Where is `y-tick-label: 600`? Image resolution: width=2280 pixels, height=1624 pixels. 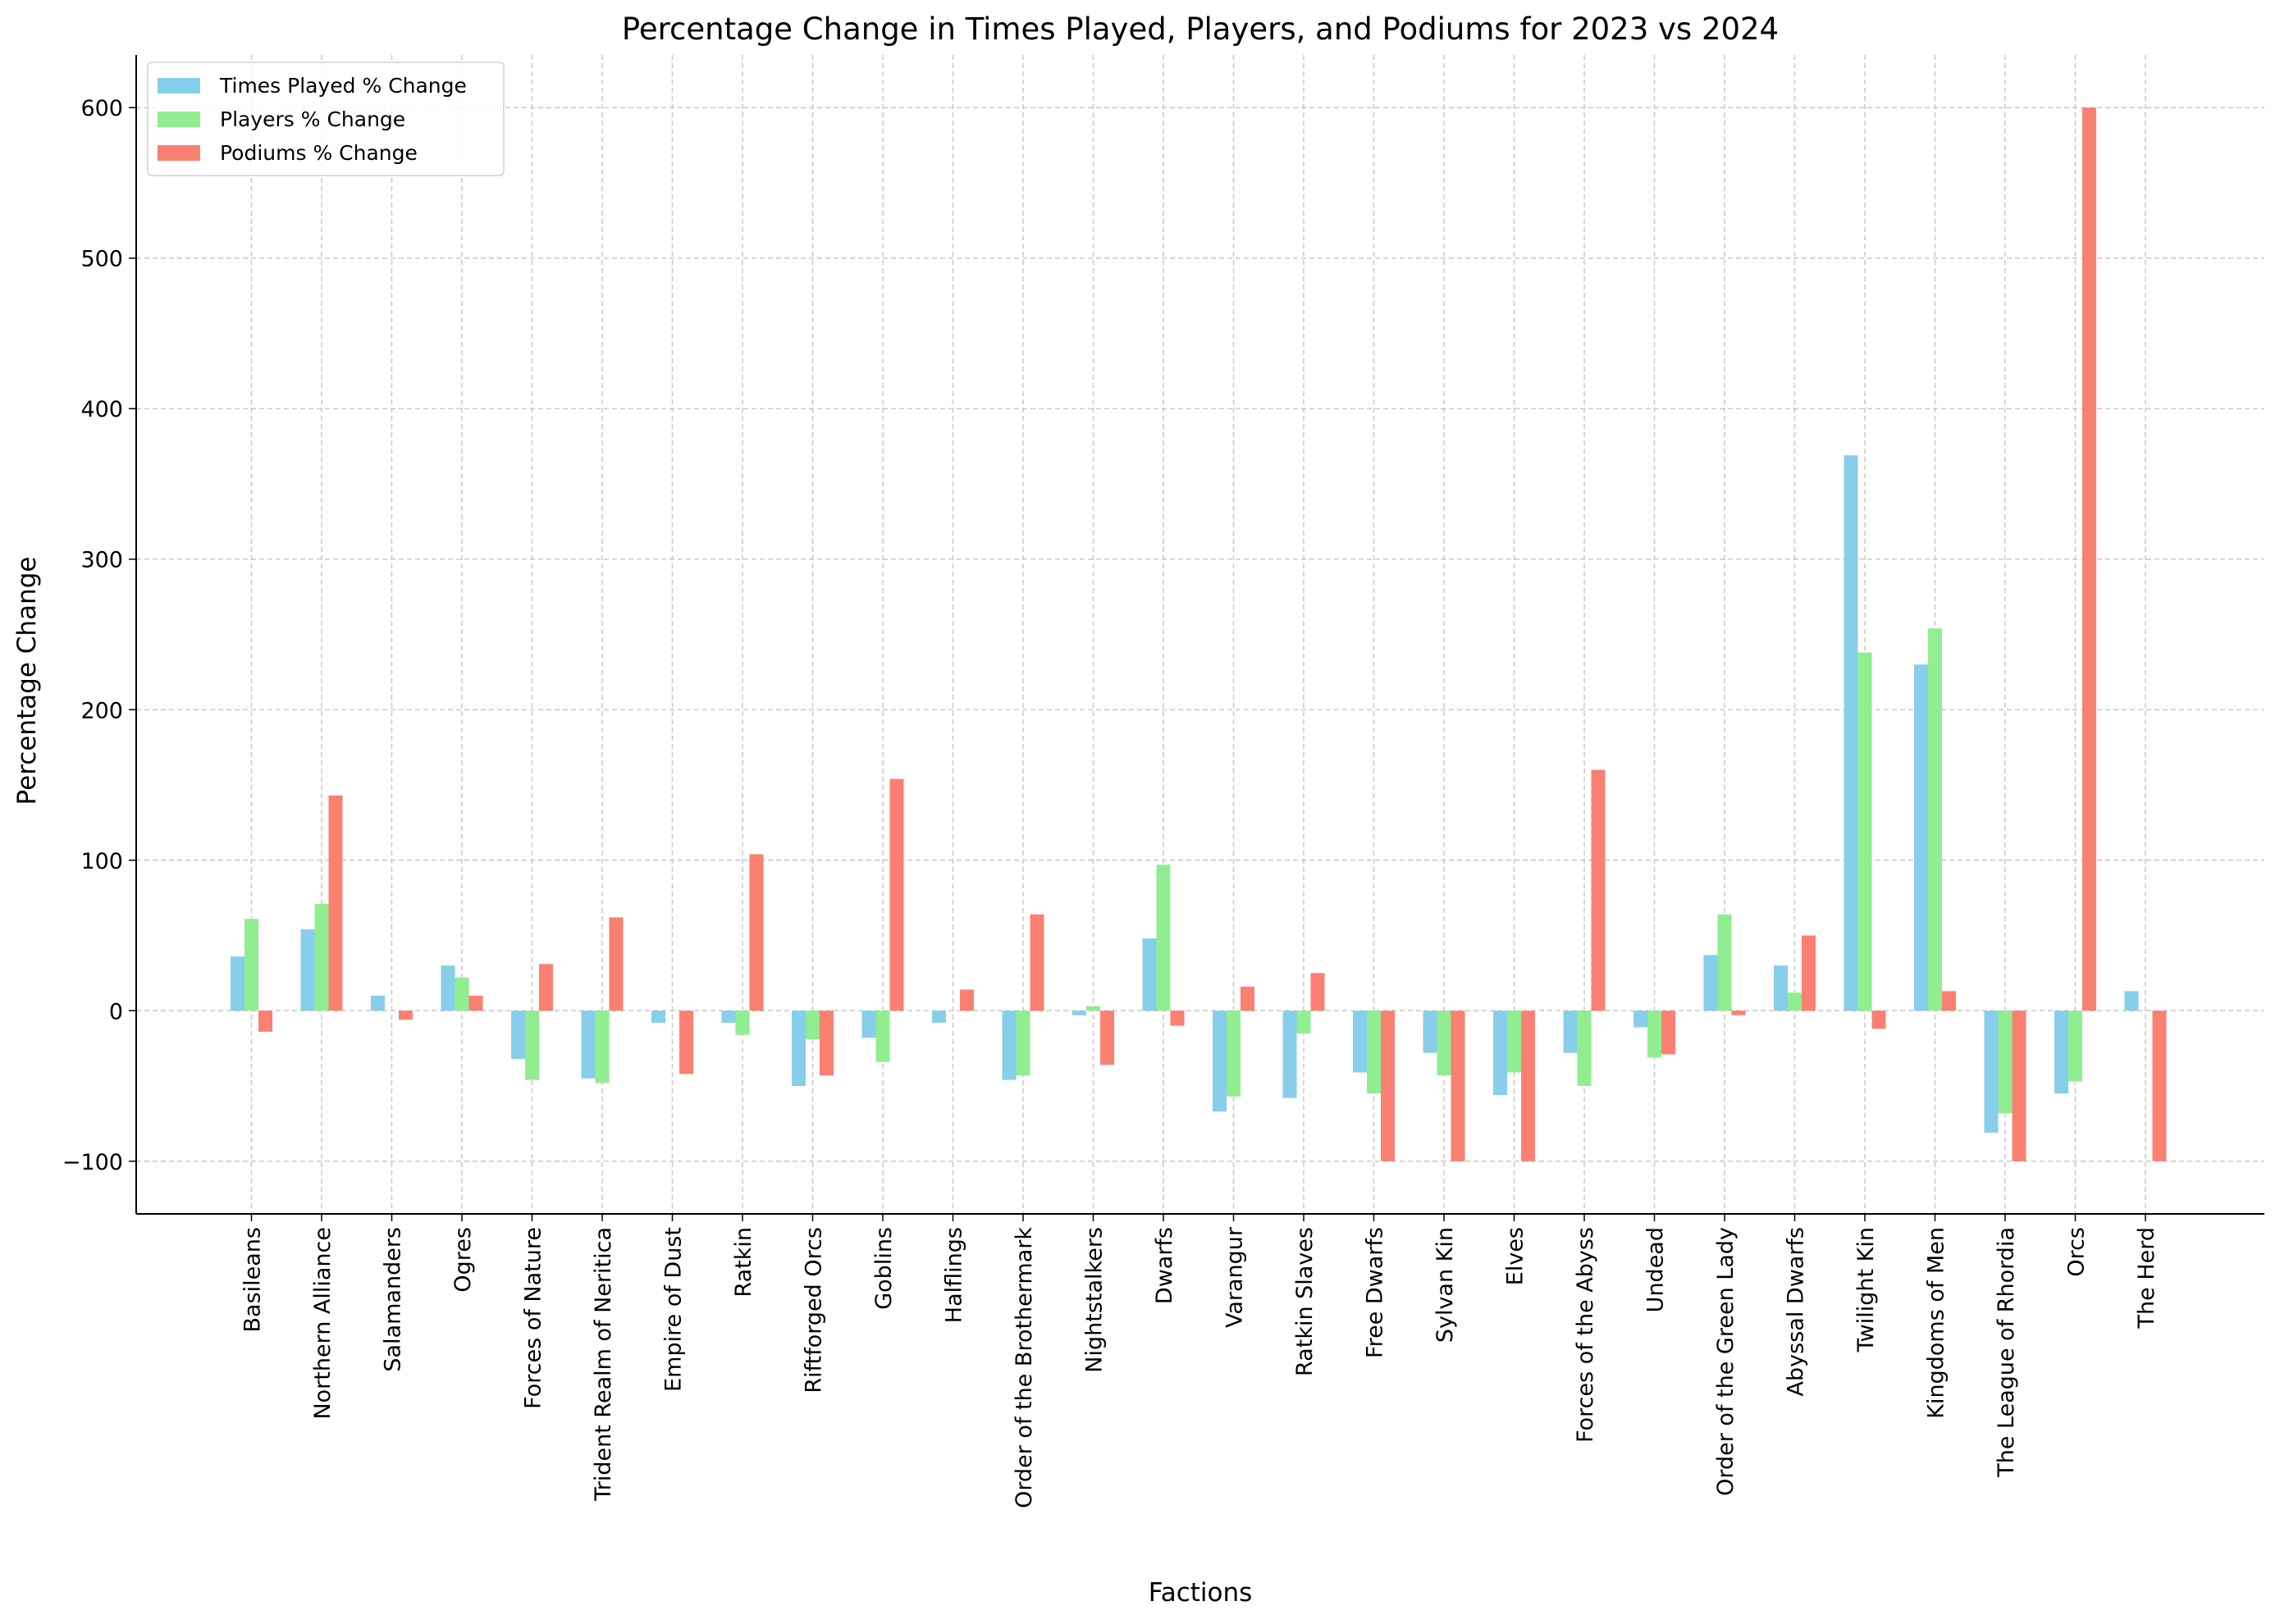 y-tick-label: 600 is located at coordinates (101, 108).